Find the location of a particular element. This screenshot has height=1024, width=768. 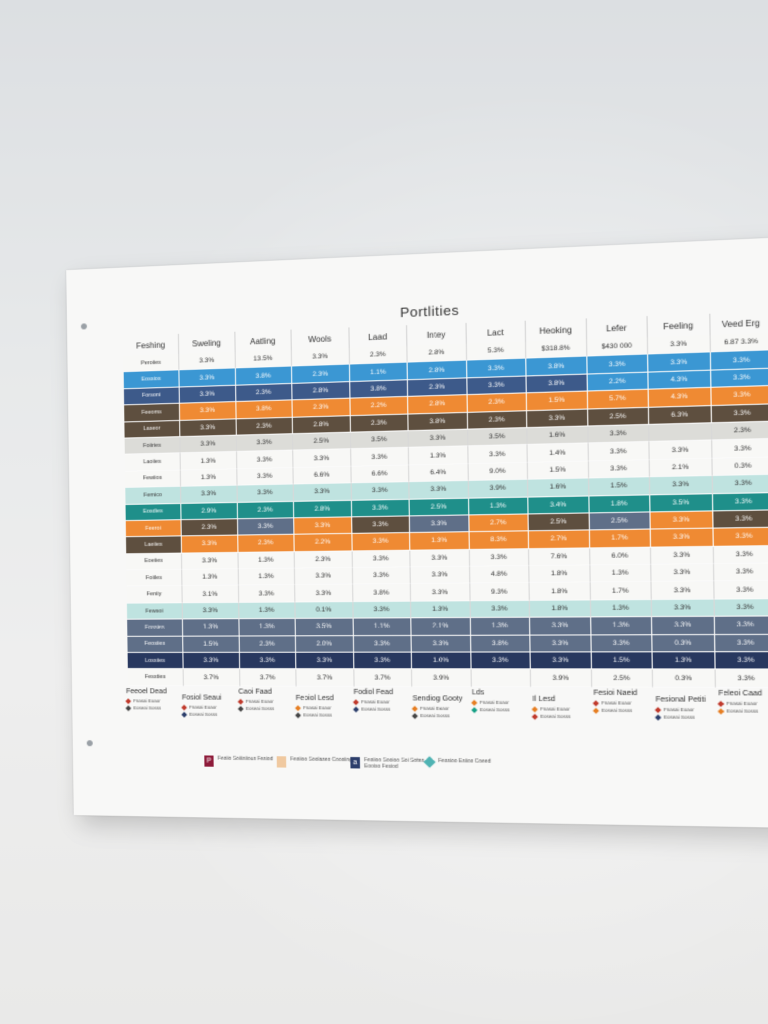

column-header: Lefer is located at coordinates (617, 328).